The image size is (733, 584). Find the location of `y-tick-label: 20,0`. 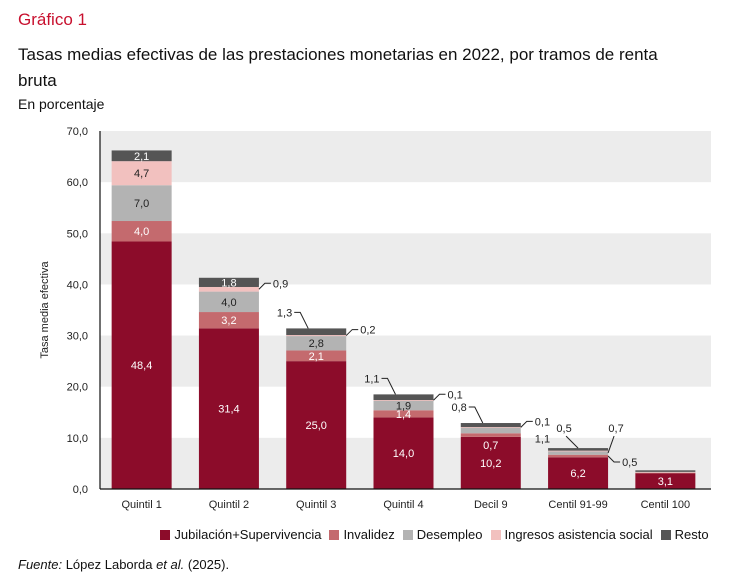

y-tick-label: 20,0 is located at coordinates (77, 388).